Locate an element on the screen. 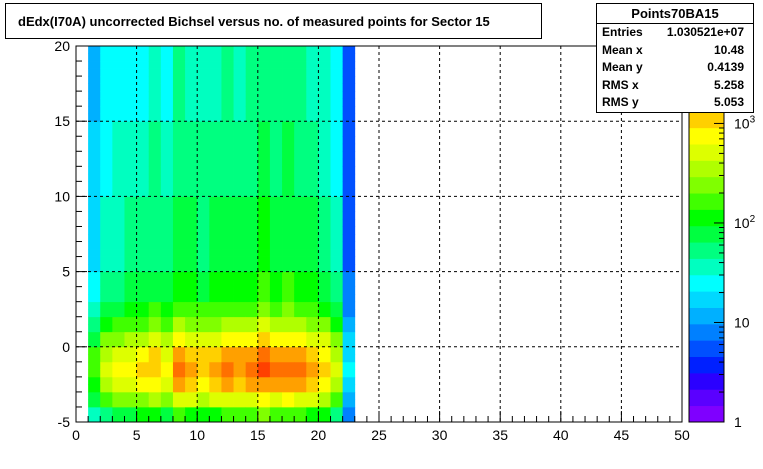 The width and height of the screenshot is (763, 469). x-tick-label: 30 is located at coordinates (440, 435).